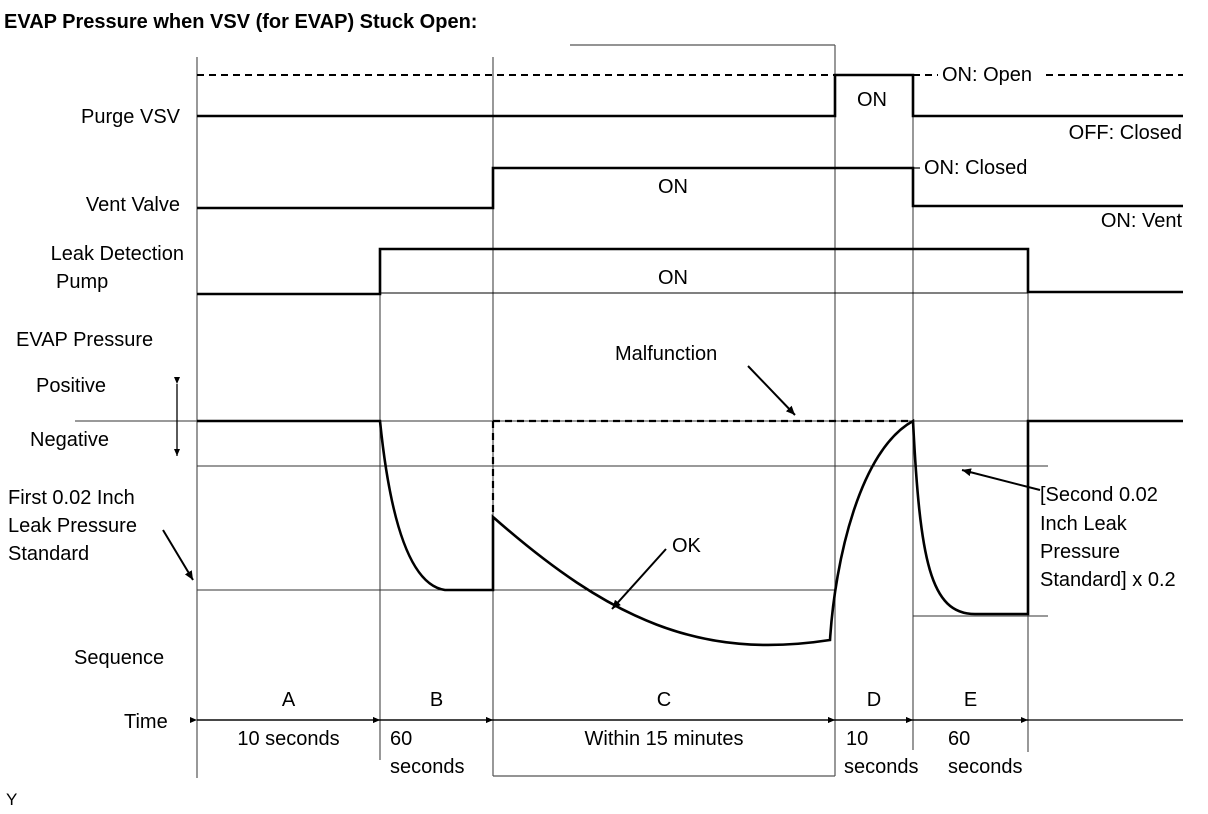  I want to click on label-leak-pump-line1: Leak Detection, so click(117, 254).